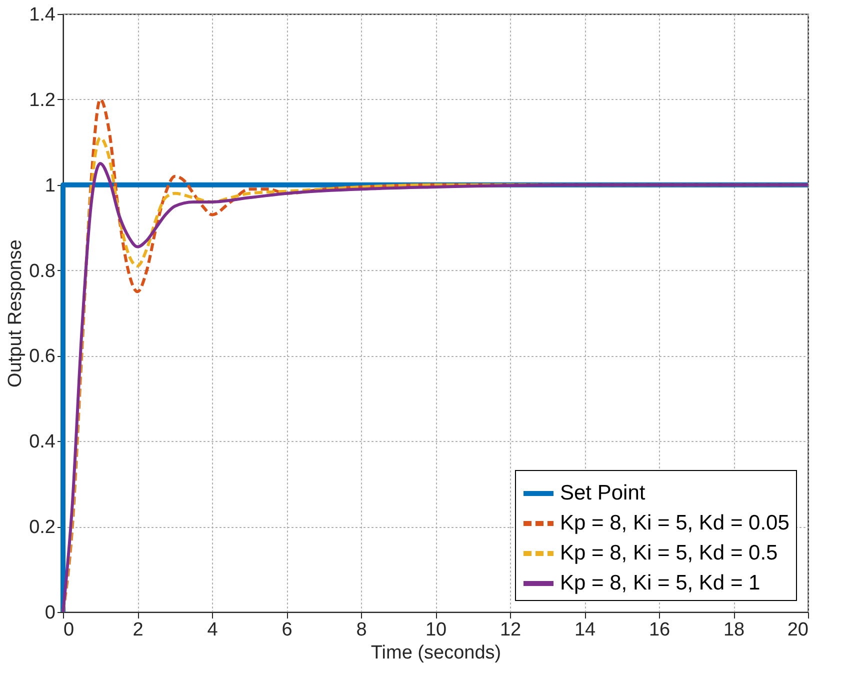  Describe the element at coordinates (50, 613) in the screenshot. I see `y-tick-label: 0` at that location.